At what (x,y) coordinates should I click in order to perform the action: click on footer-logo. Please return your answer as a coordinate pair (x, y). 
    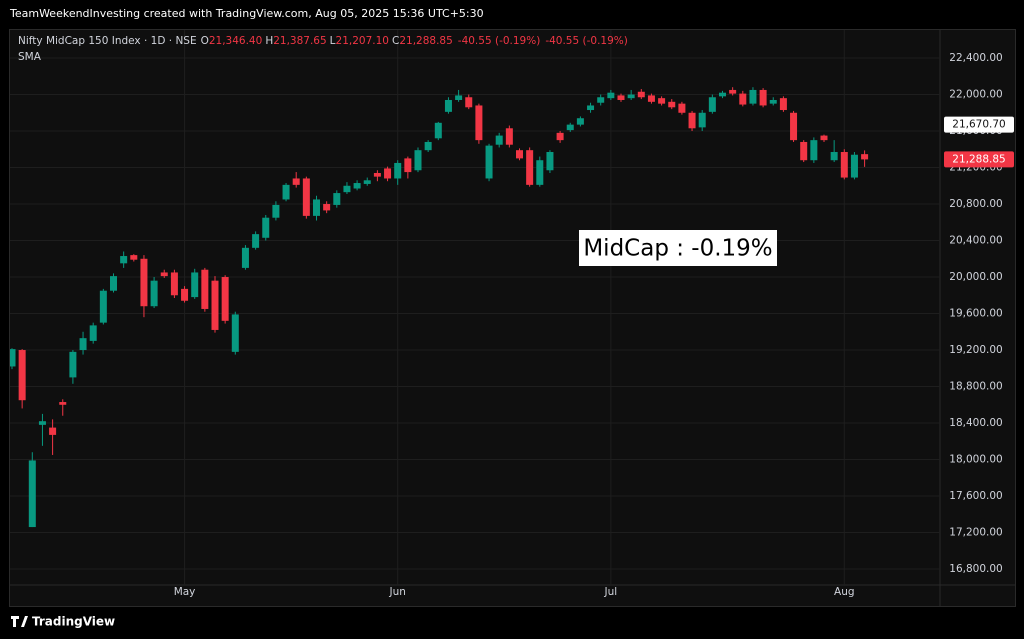
    Looking at the image, I should click on (19, 621).